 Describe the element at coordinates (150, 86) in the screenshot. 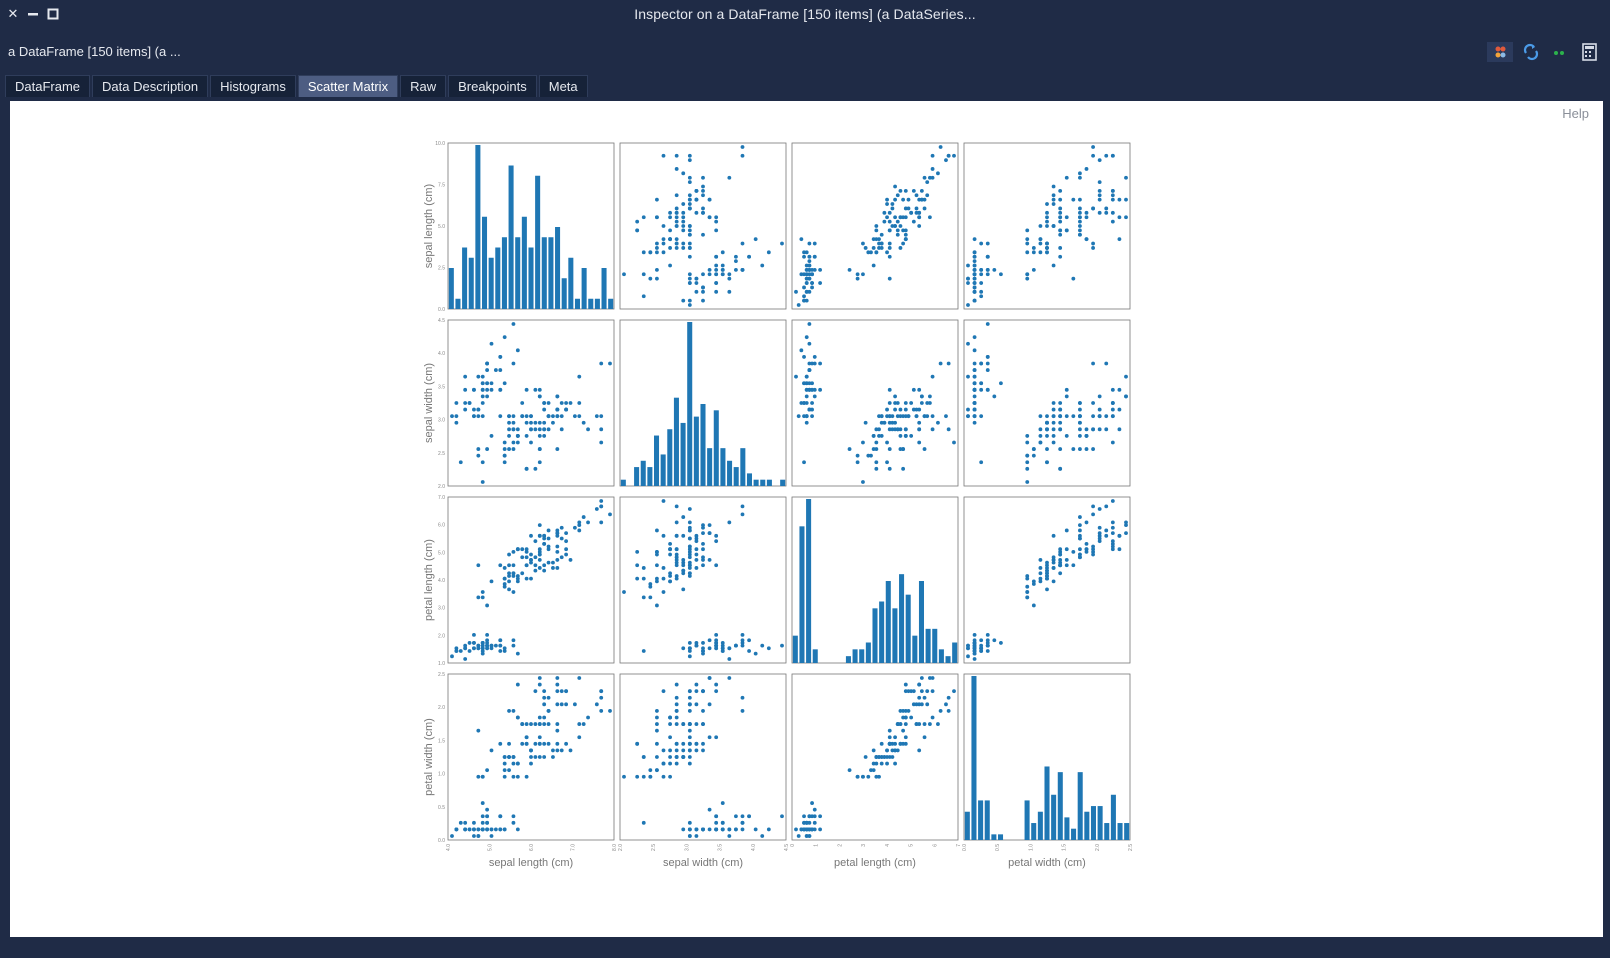

I see `tab-data-description: Data Description` at that location.